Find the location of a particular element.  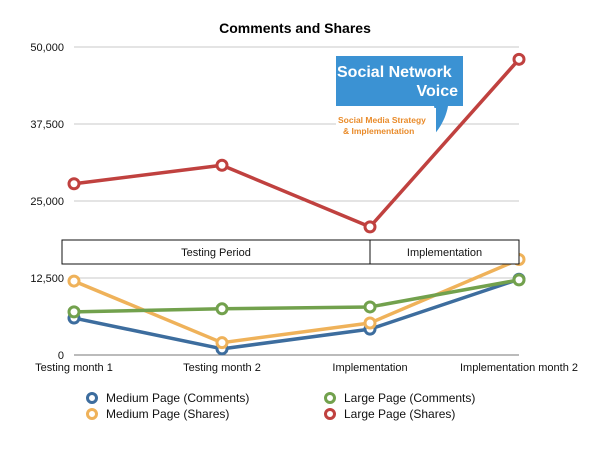

legend-label: Medium Page (Comments) is located at coordinates (177, 398).